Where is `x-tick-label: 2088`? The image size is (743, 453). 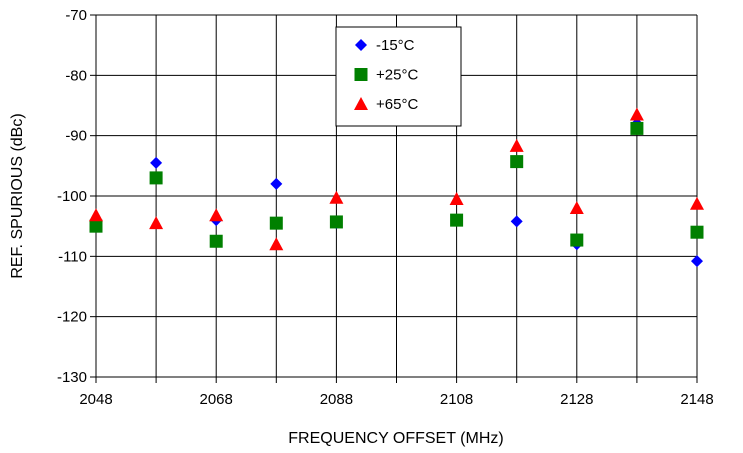 x-tick-label: 2088 is located at coordinates (336, 399).